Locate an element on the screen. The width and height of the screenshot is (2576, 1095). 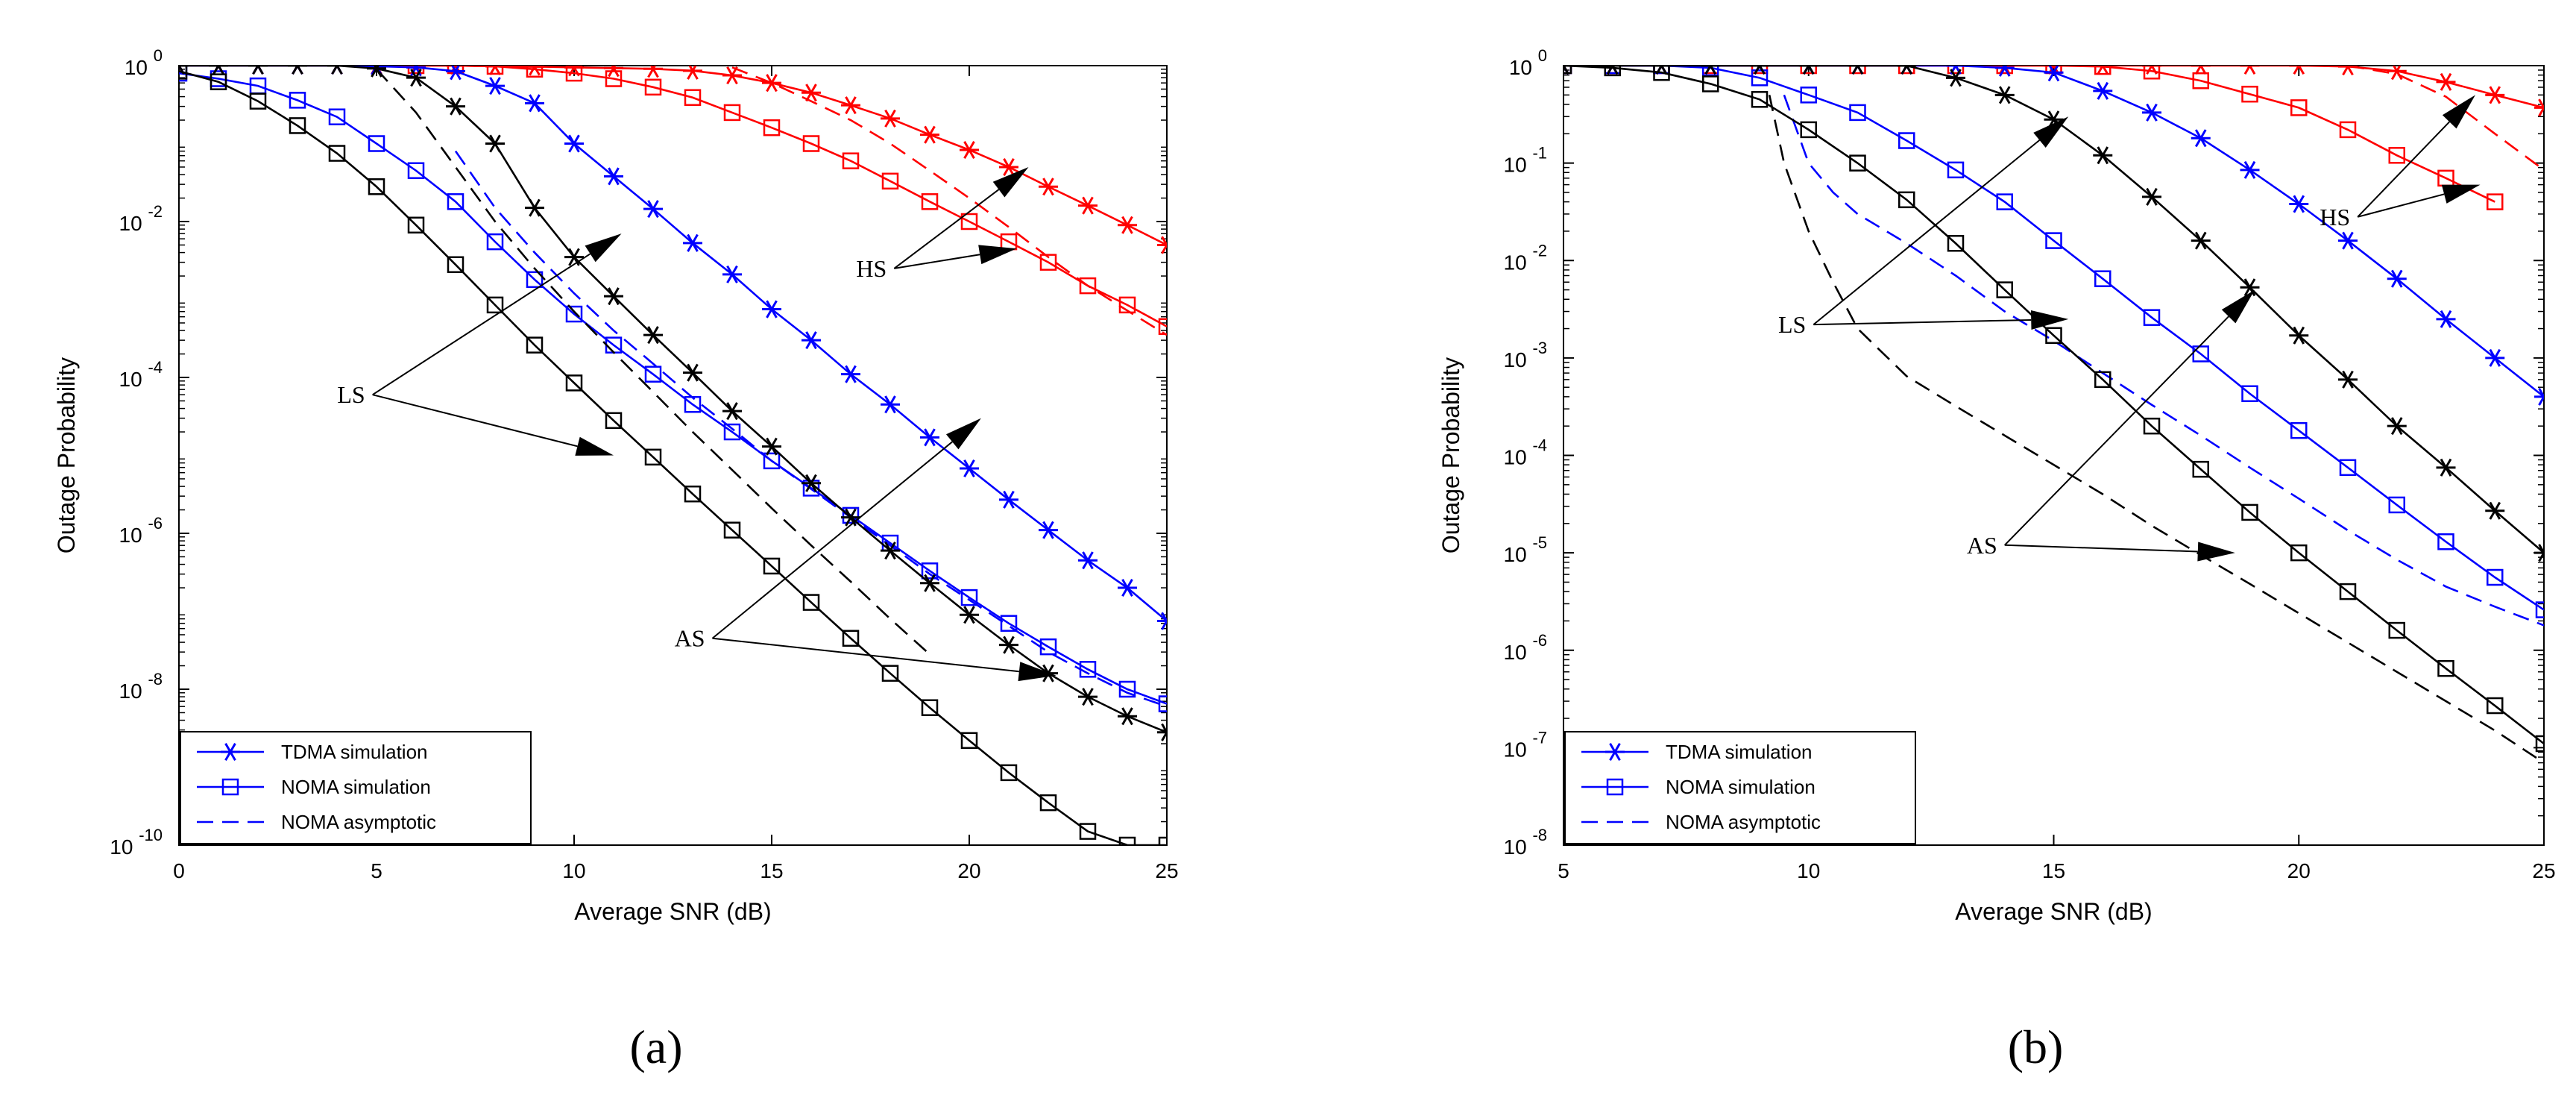
x-tick-label: 0 is located at coordinates (179, 870).